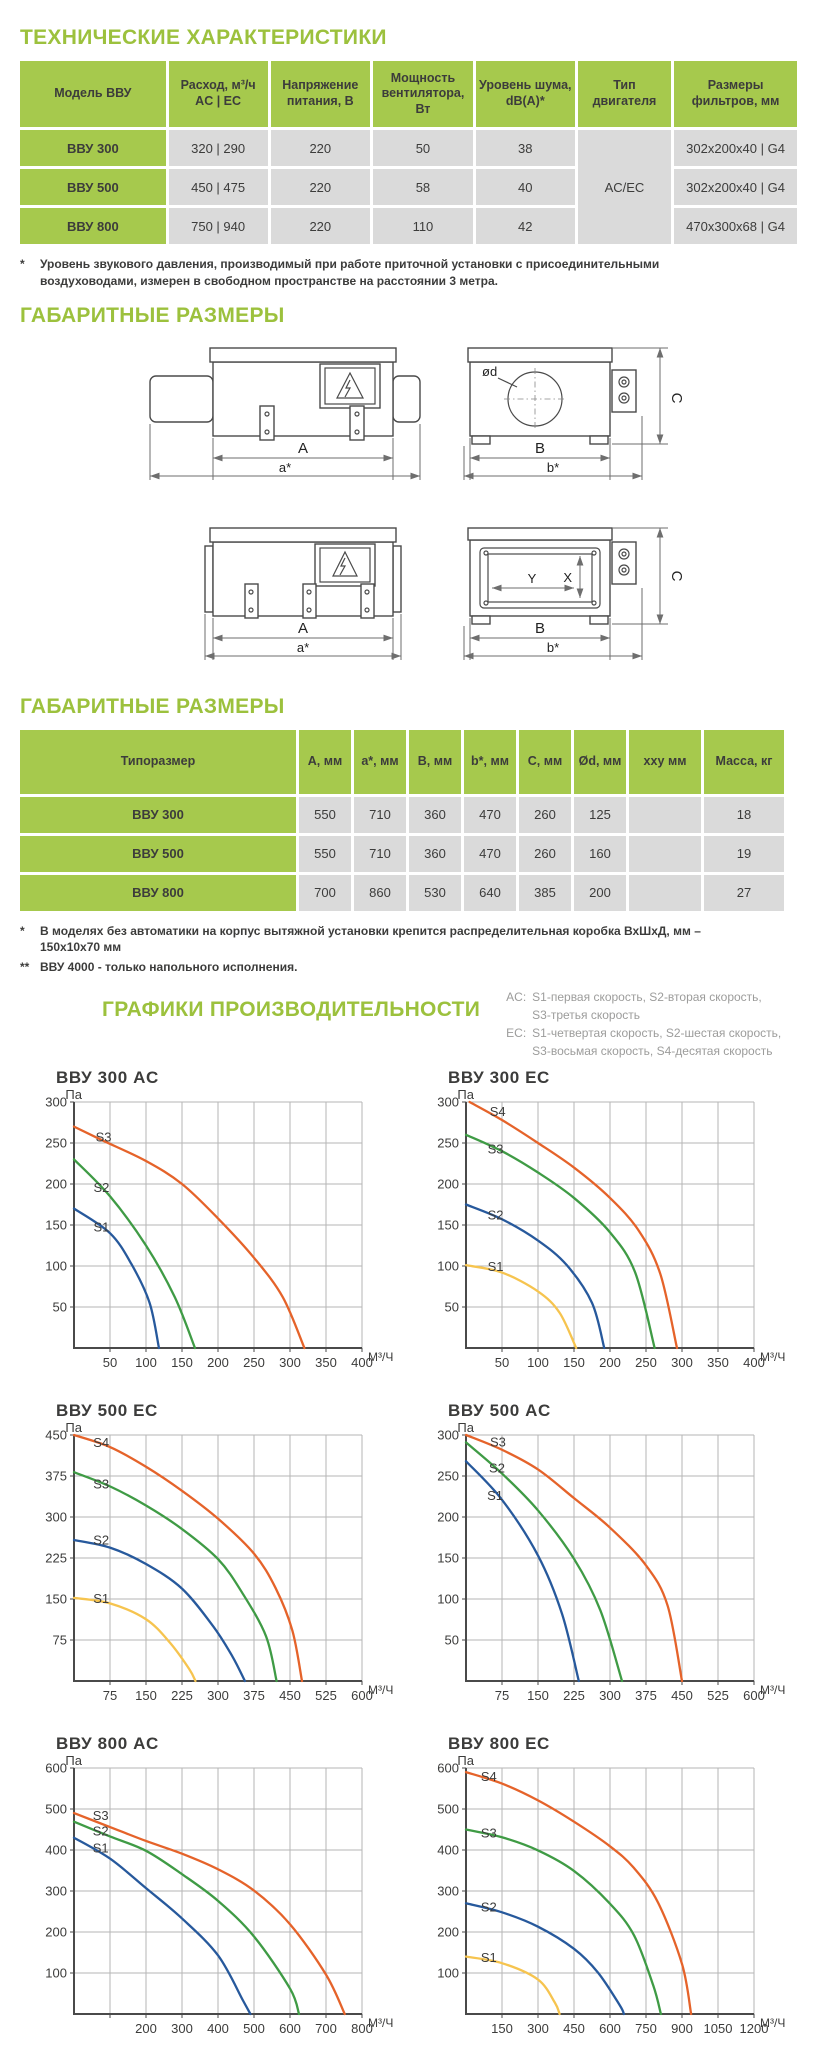  I want to click on dim-label-X: X, so click(567, 577).